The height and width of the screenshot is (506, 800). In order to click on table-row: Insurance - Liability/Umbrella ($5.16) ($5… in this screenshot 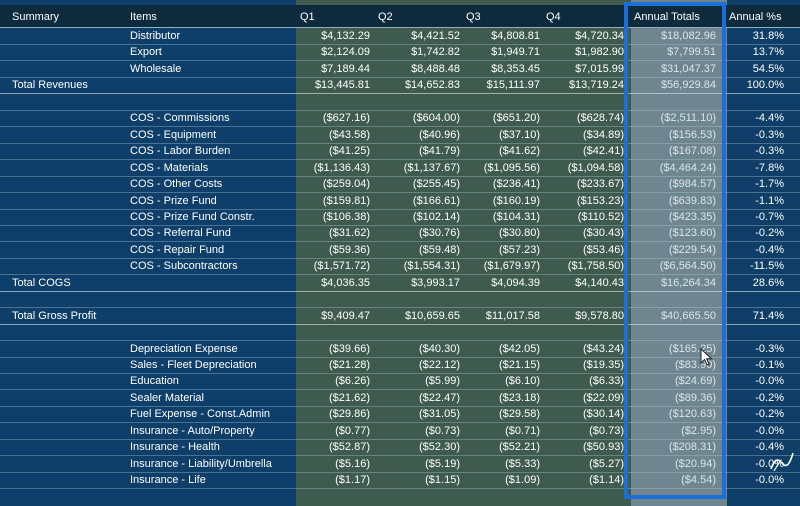, I will do `click(400, 464)`.